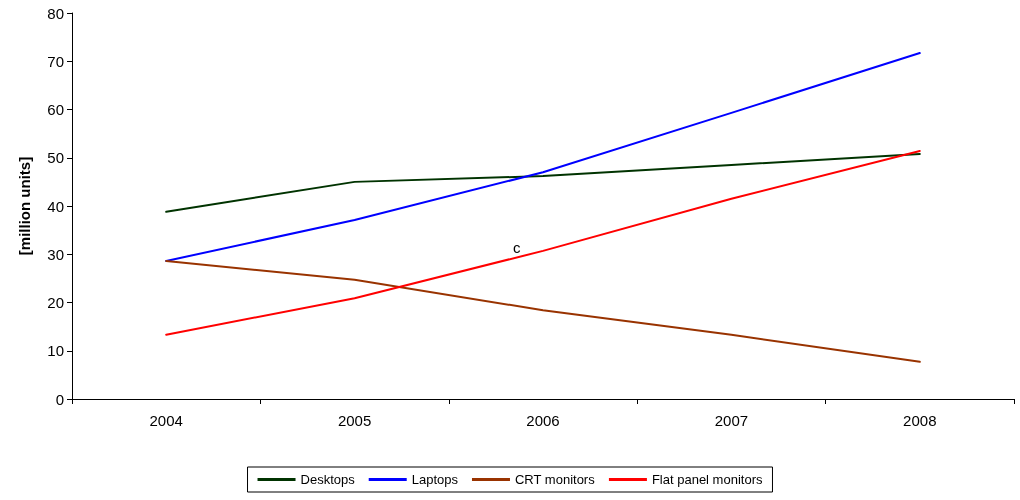 This screenshot has height=500, width=1020. What do you see at coordinates (59, 399) in the screenshot?
I see `y-tick-label: 0` at bounding box center [59, 399].